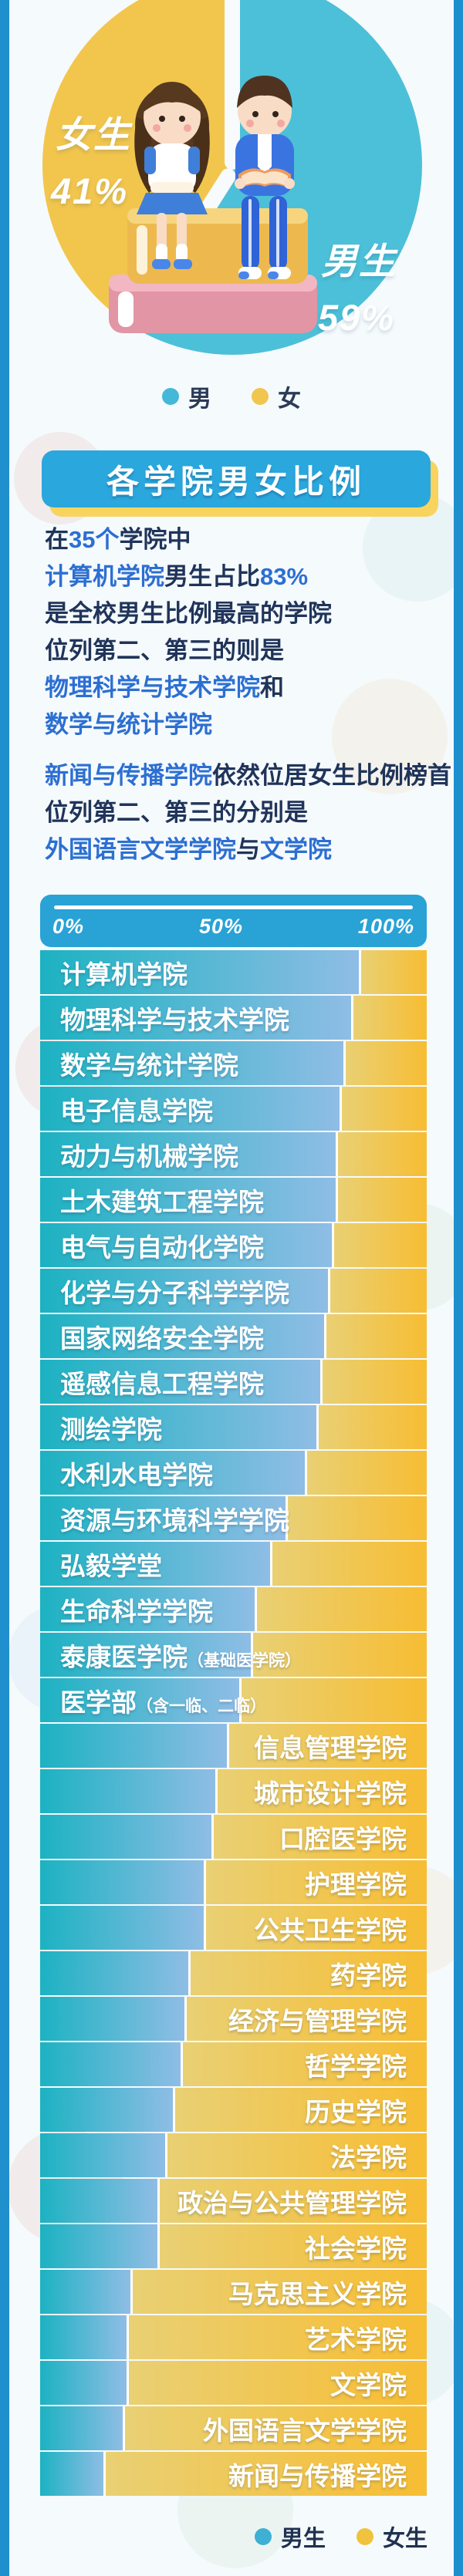 The height and width of the screenshot is (2576, 463). What do you see at coordinates (136, 1611) in the screenshot?
I see `bar-row-label: 生命科学学院` at bounding box center [136, 1611].